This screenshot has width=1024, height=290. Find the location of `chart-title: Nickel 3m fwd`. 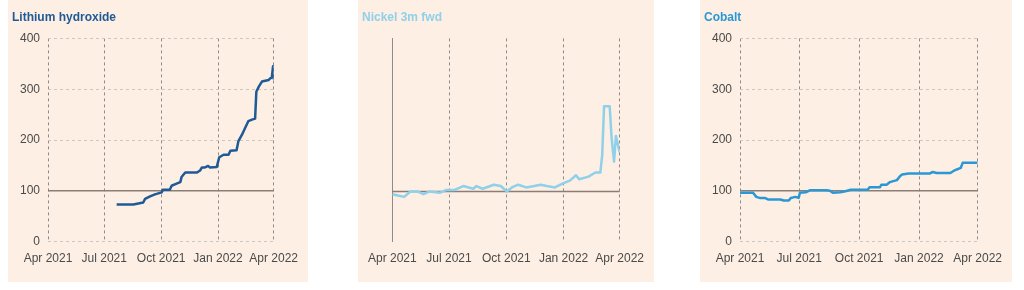

chart-title: Nickel 3m fwd is located at coordinates (402, 16).